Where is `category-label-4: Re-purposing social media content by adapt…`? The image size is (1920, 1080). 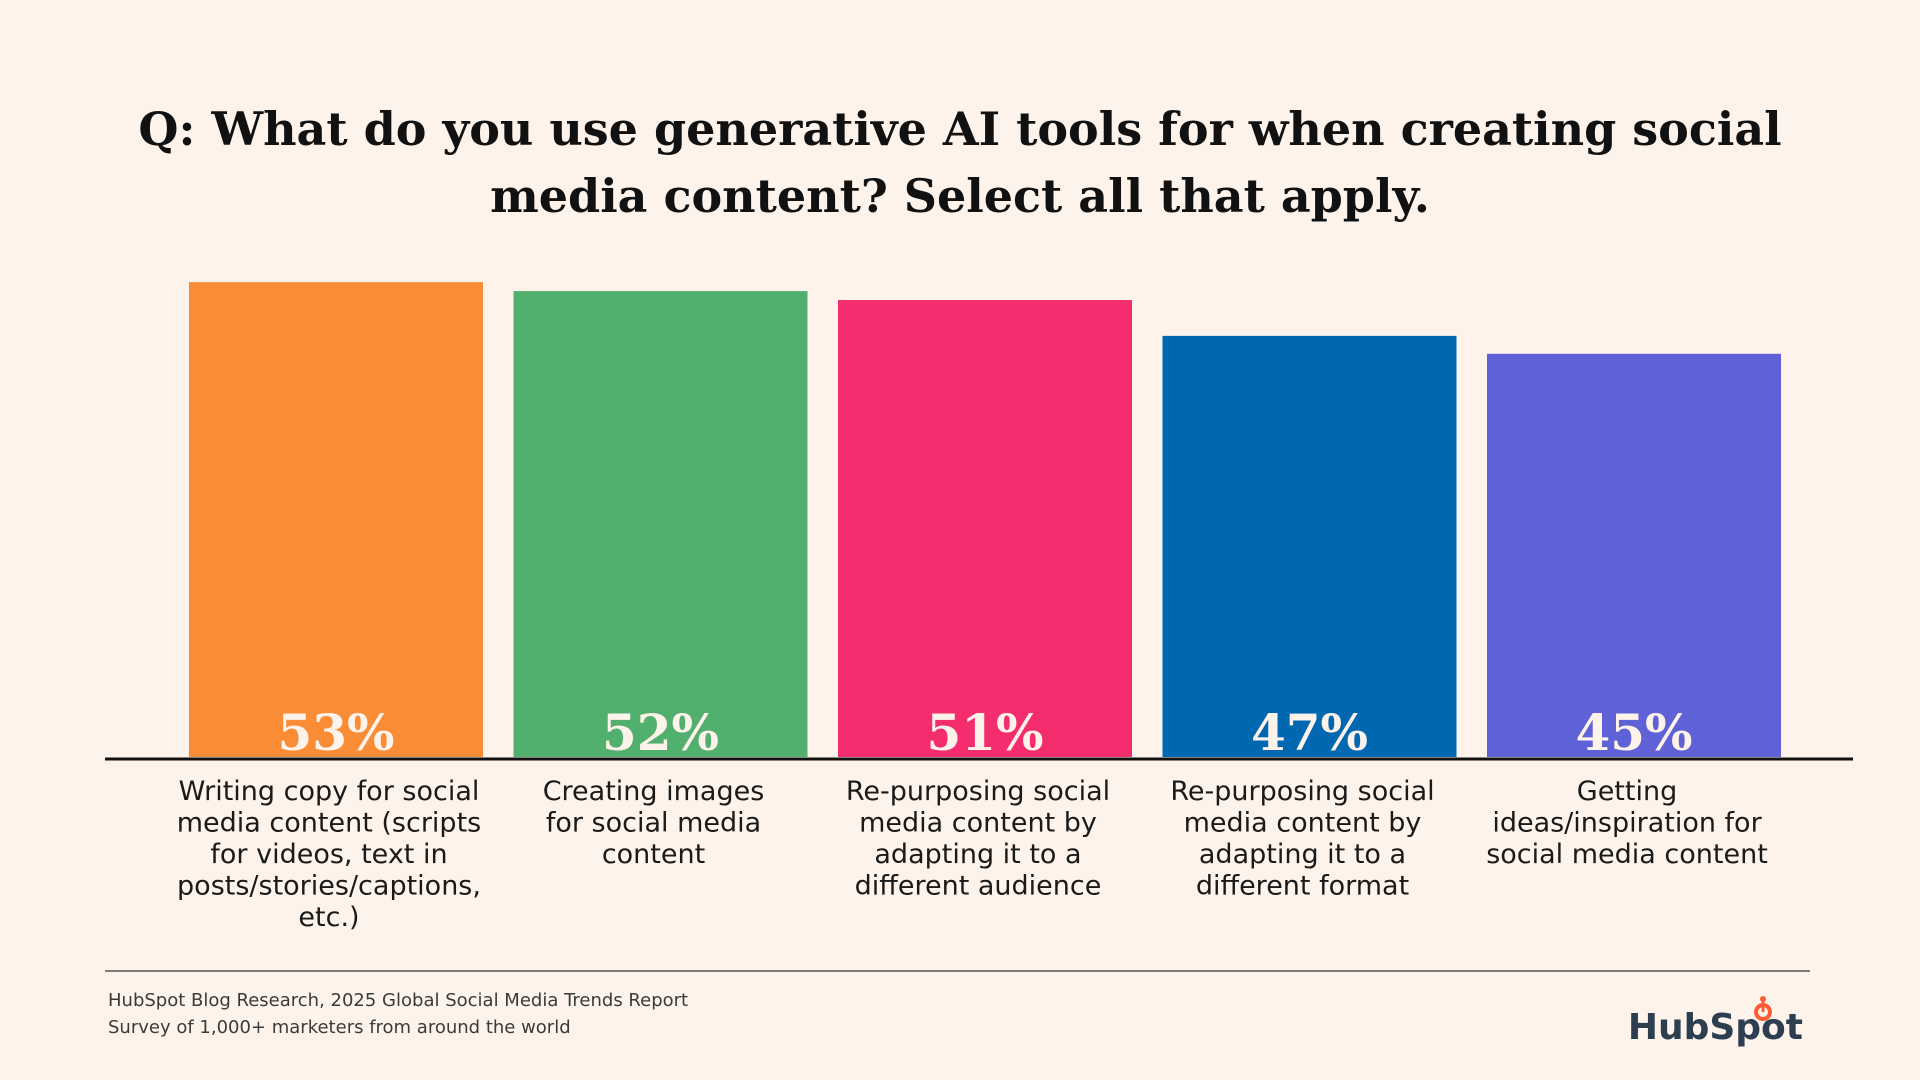
category-label-4: Re-purposing social media content by adapt… is located at coordinates (1302, 839).